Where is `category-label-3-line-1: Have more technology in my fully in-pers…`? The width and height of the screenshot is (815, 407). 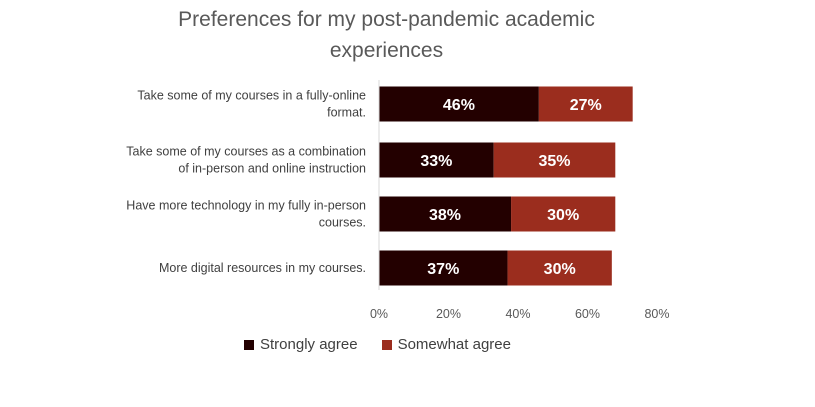 category-label-3-line-1: Have more technology in my fully in-pers… is located at coordinates (246, 206).